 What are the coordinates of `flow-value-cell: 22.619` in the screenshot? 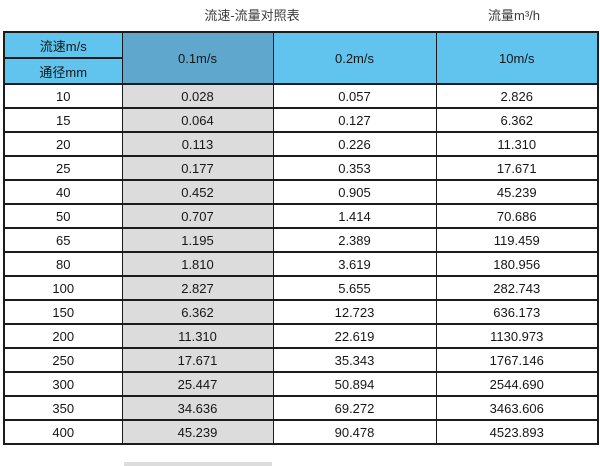 It's located at (354, 336).